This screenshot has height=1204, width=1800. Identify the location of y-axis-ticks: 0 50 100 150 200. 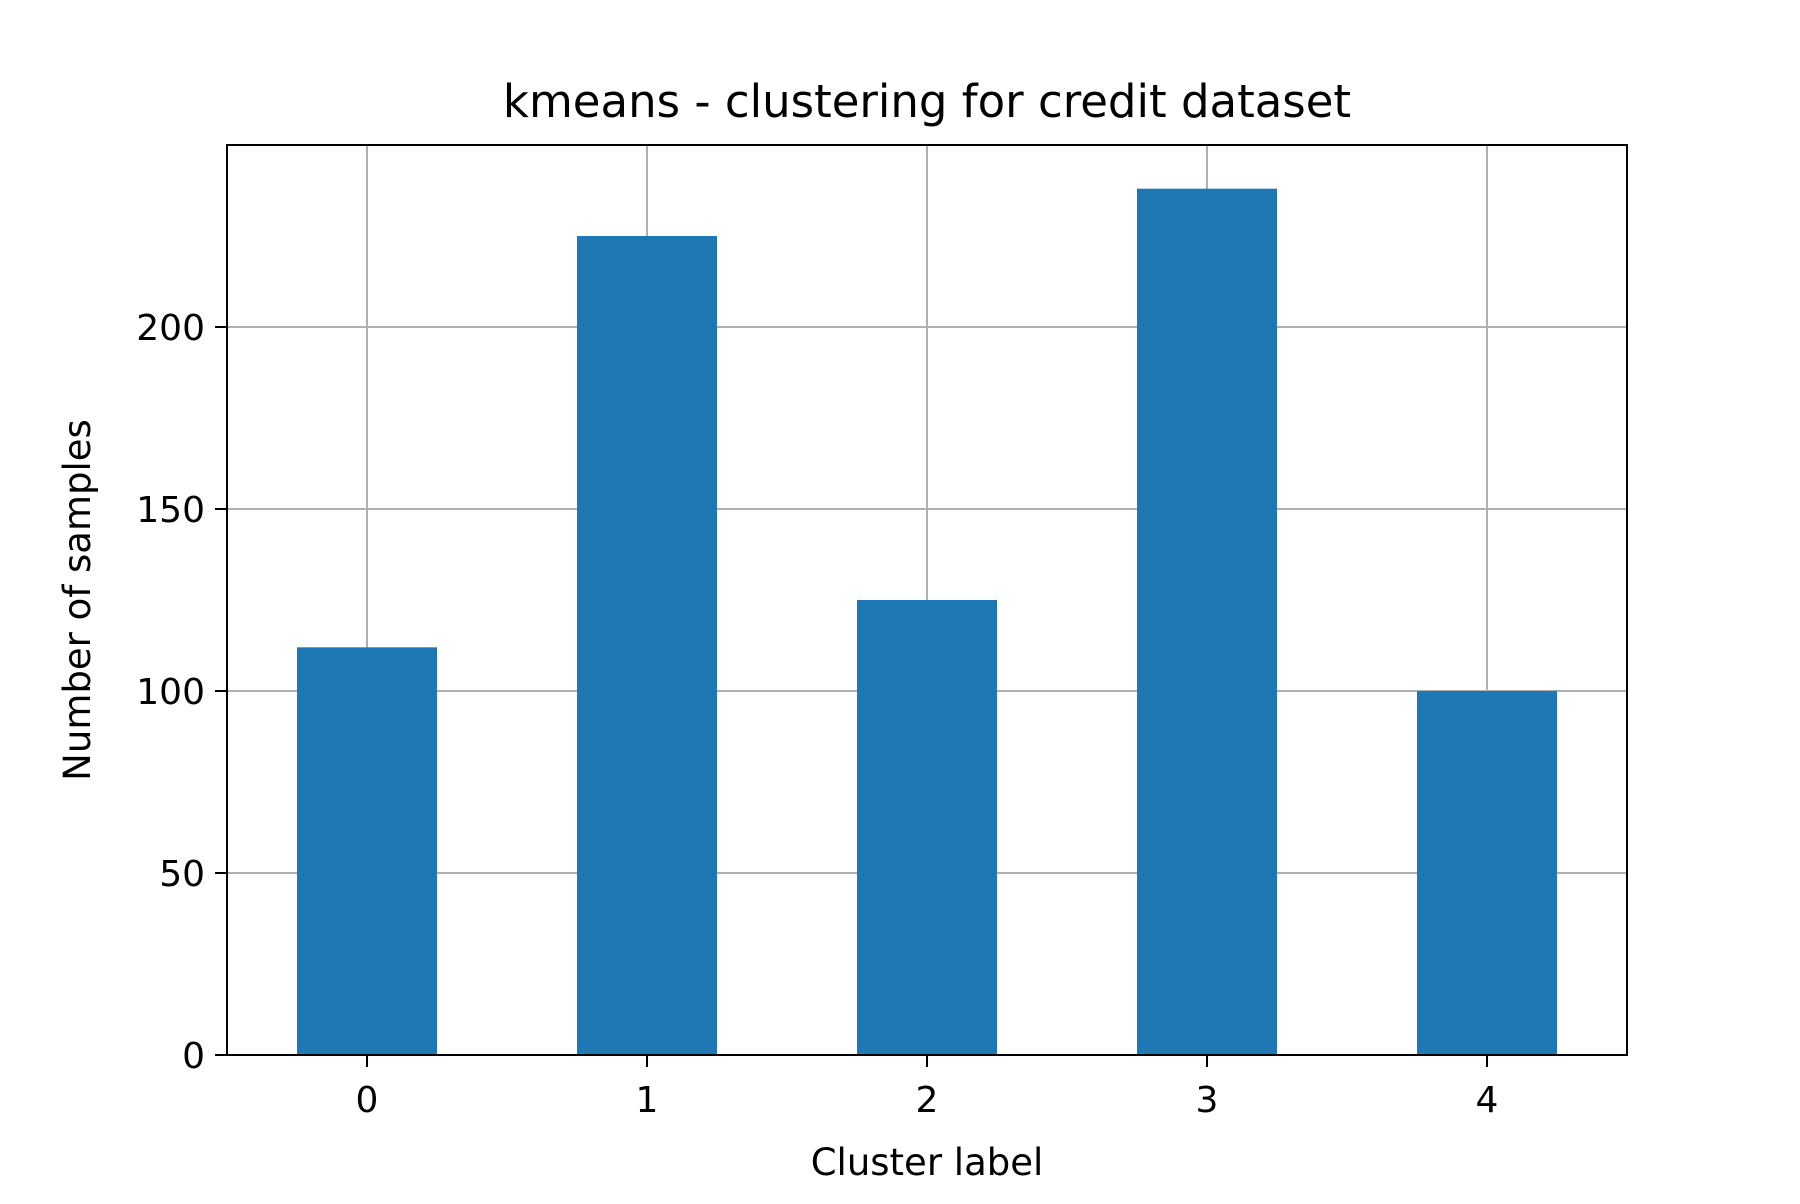
(181, 692).